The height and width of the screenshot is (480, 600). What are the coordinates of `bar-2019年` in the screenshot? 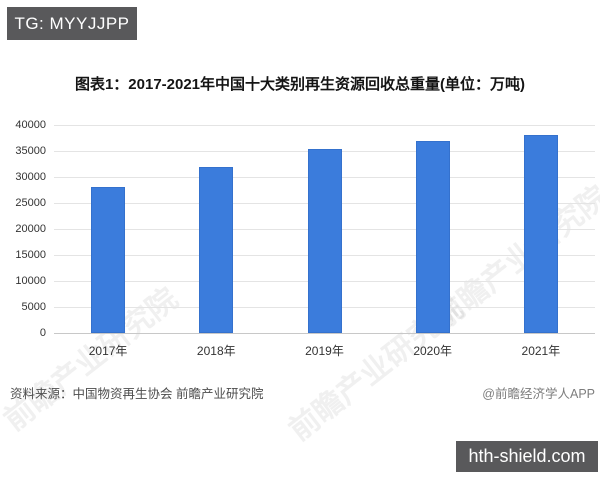 It's located at (324, 240).